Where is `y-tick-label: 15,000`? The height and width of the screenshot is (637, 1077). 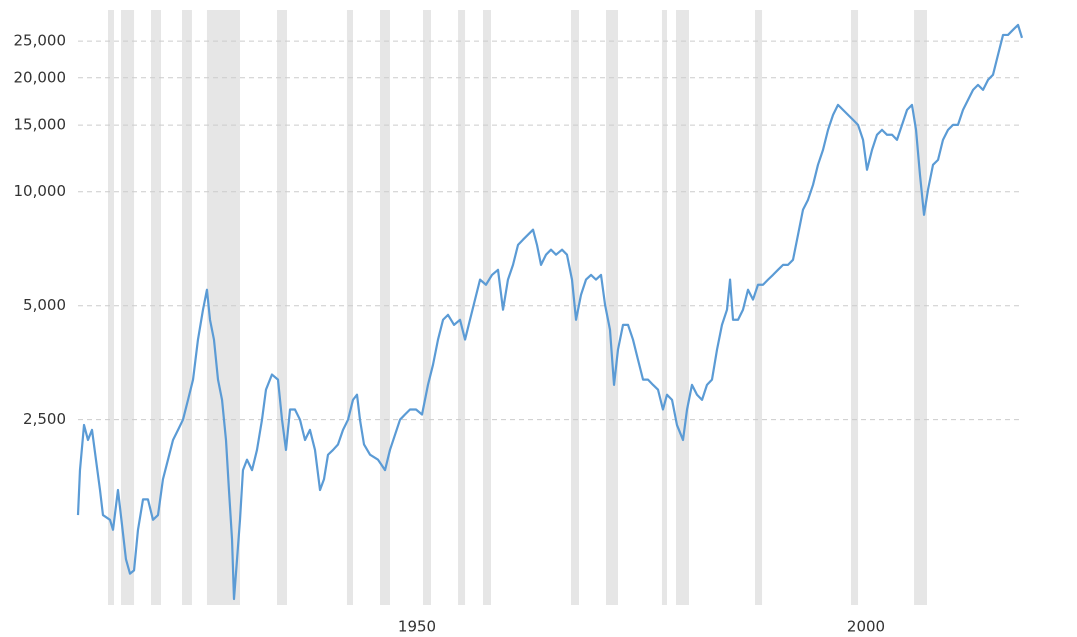
y-tick-label: 15,000 is located at coordinates (40, 125).